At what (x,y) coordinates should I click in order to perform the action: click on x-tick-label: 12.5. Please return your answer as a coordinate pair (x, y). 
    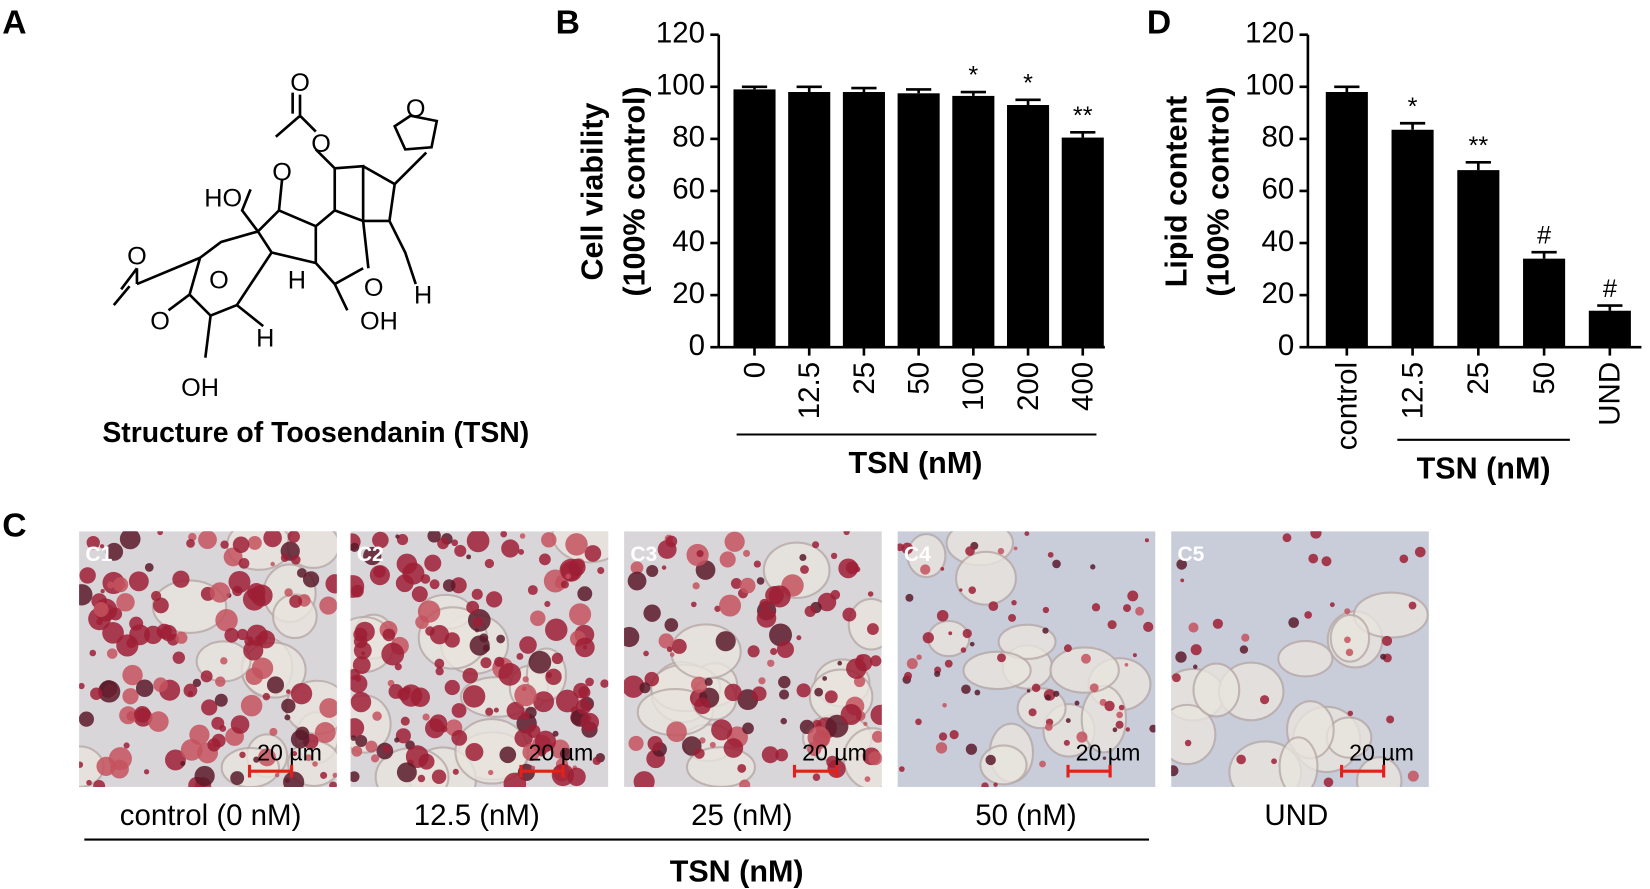
    Looking at the image, I should click on (1412, 390).